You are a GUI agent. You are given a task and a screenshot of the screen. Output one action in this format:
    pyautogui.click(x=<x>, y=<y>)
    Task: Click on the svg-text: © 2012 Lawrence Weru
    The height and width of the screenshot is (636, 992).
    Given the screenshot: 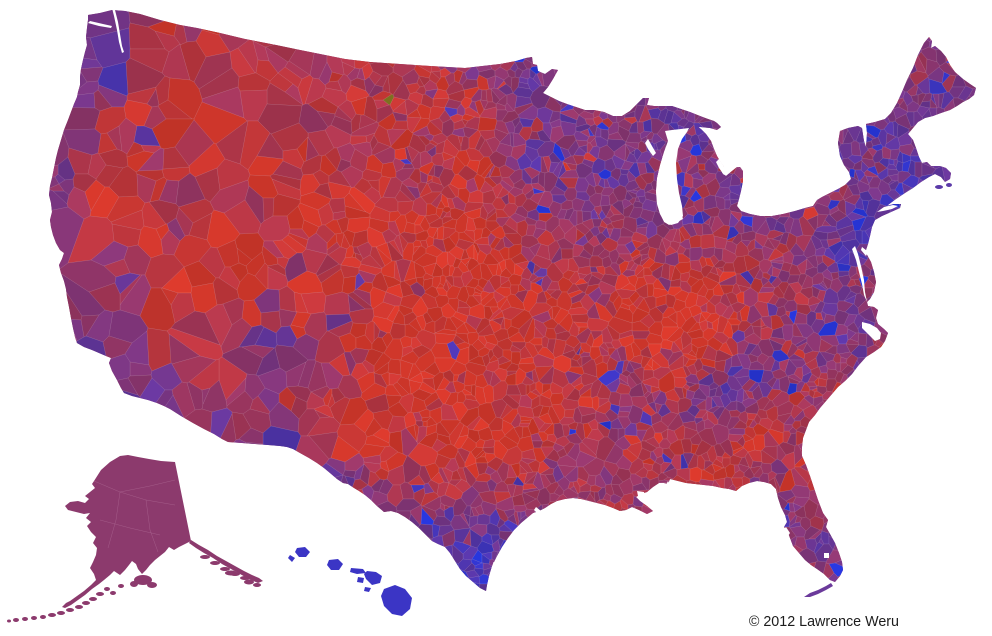 What is the action you would take?
    pyautogui.click(x=824, y=622)
    